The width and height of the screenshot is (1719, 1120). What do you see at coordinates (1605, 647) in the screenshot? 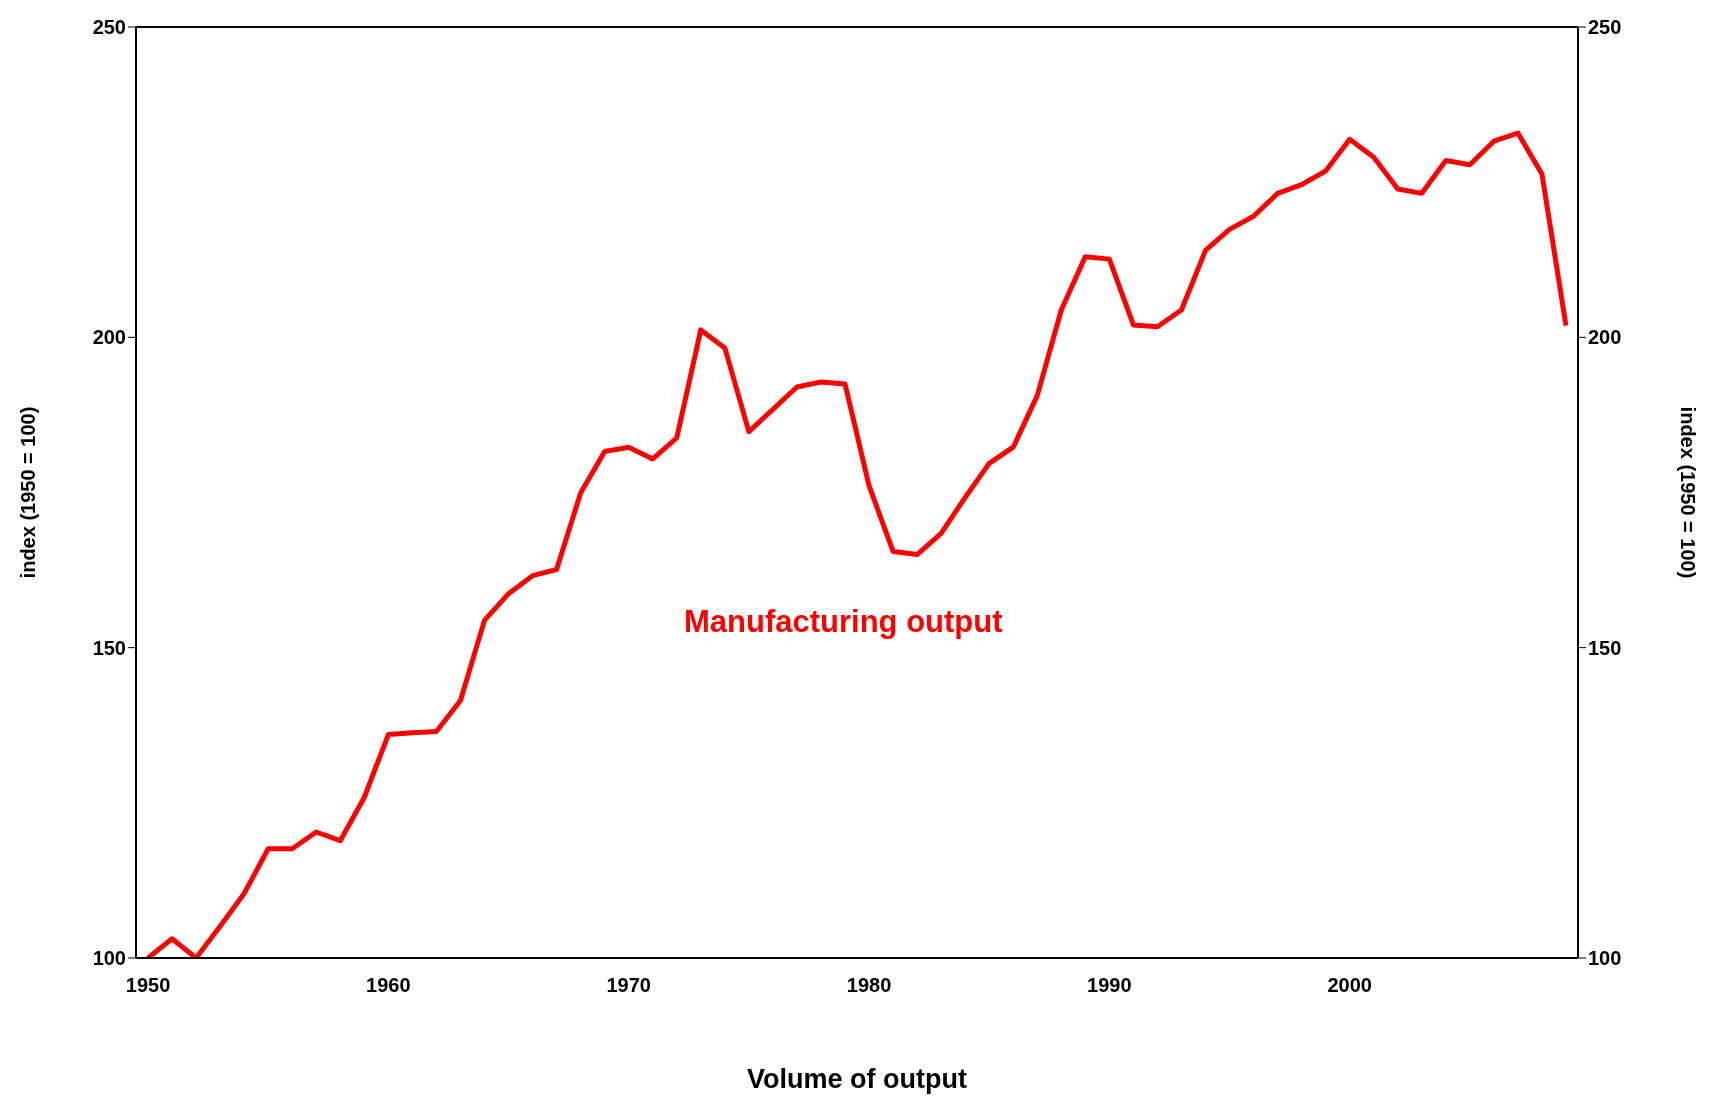
I see `y2-tick-label: 150` at bounding box center [1605, 647].